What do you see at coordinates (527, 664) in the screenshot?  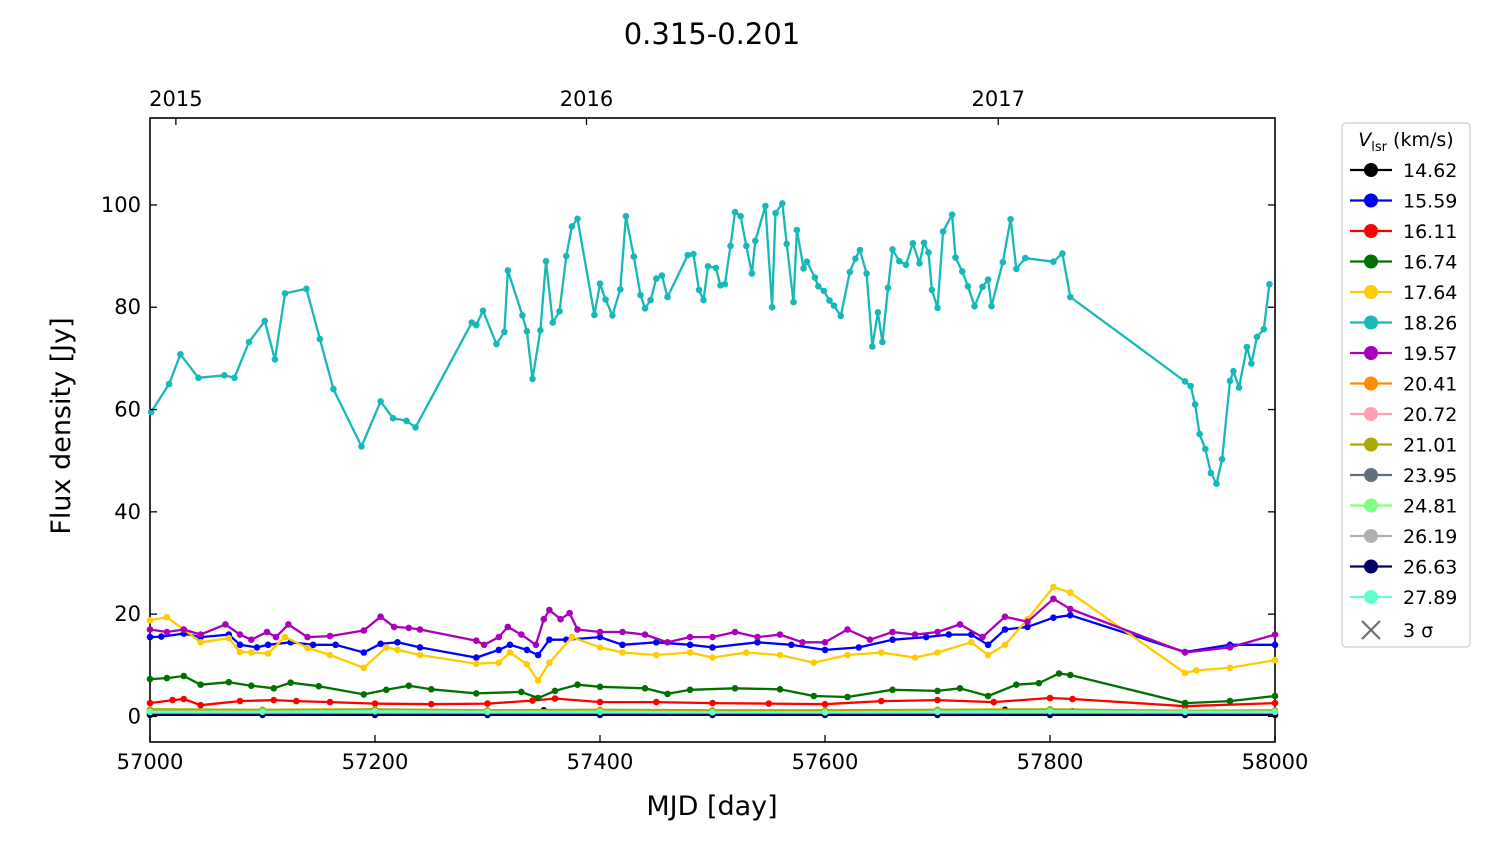 I see `data-point-17.64-18` at bounding box center [527, 664].